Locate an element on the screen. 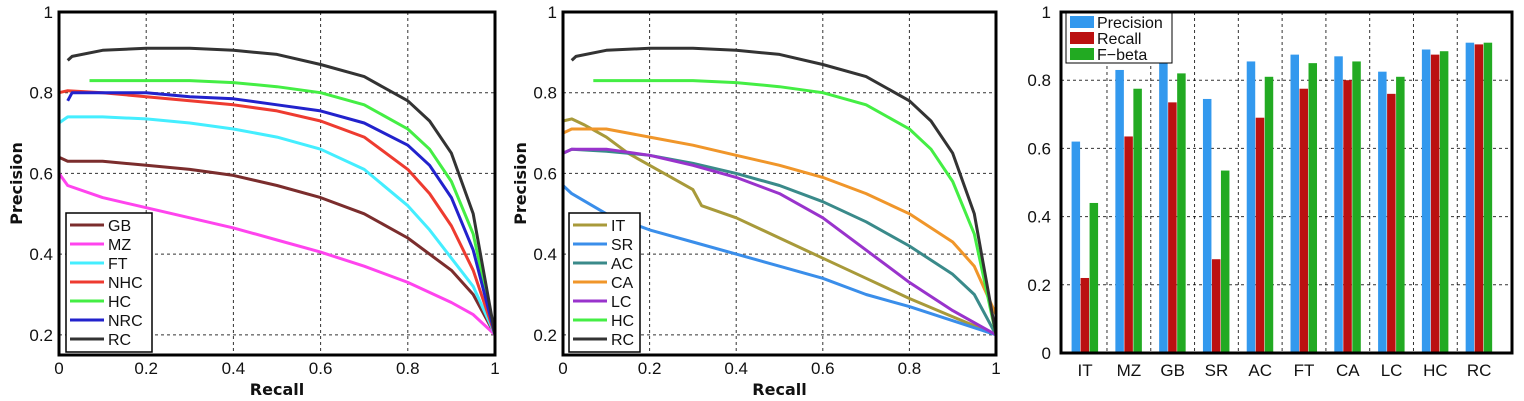  series-line-sr is located at coordinates (779, 260).